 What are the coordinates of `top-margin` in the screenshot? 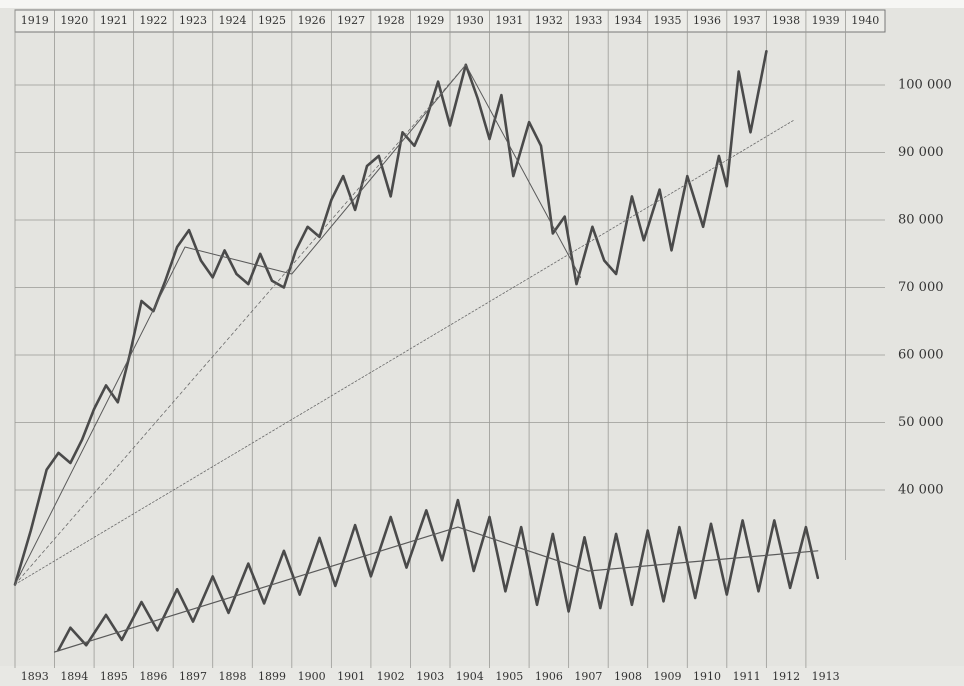 It's located at (482, 4).